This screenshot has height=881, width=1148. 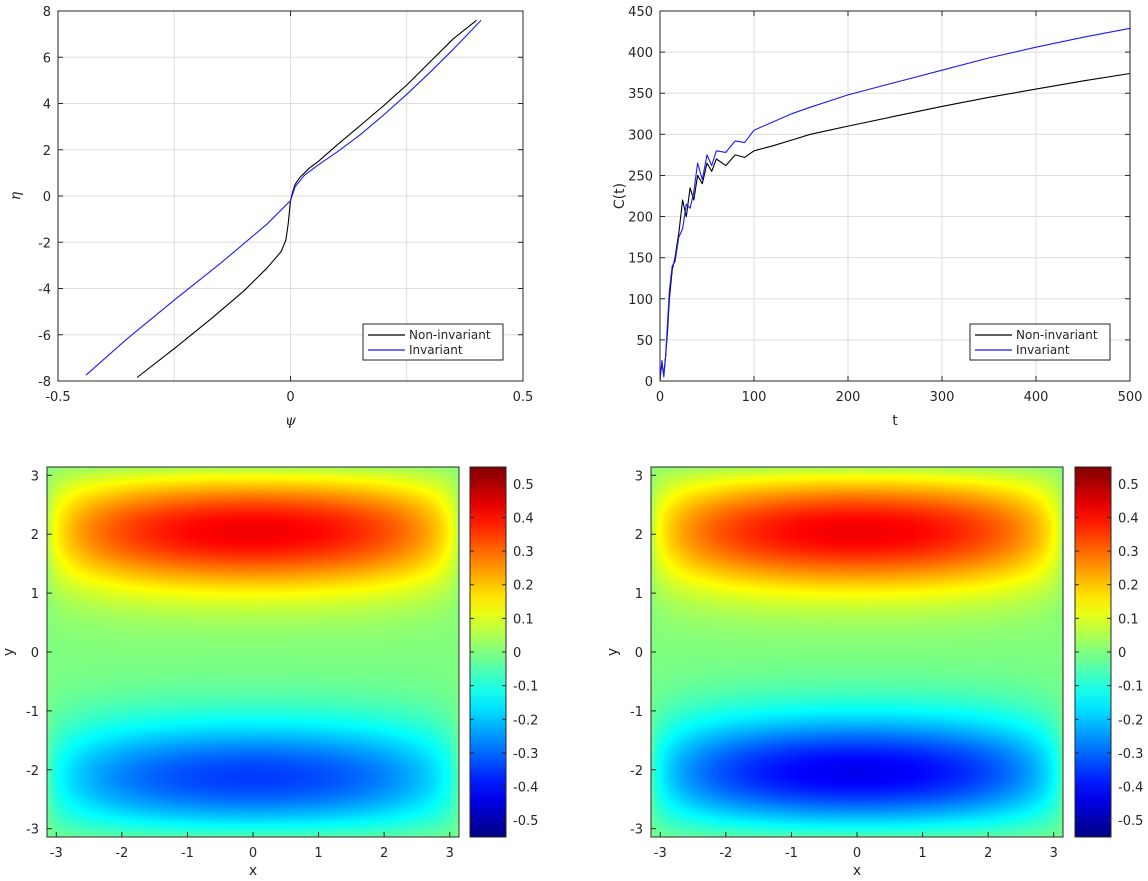 What do you see at coordinates (121, 853) in the screenshot?
I see `x-tick-label: -2` at bounding box center [121, 853].